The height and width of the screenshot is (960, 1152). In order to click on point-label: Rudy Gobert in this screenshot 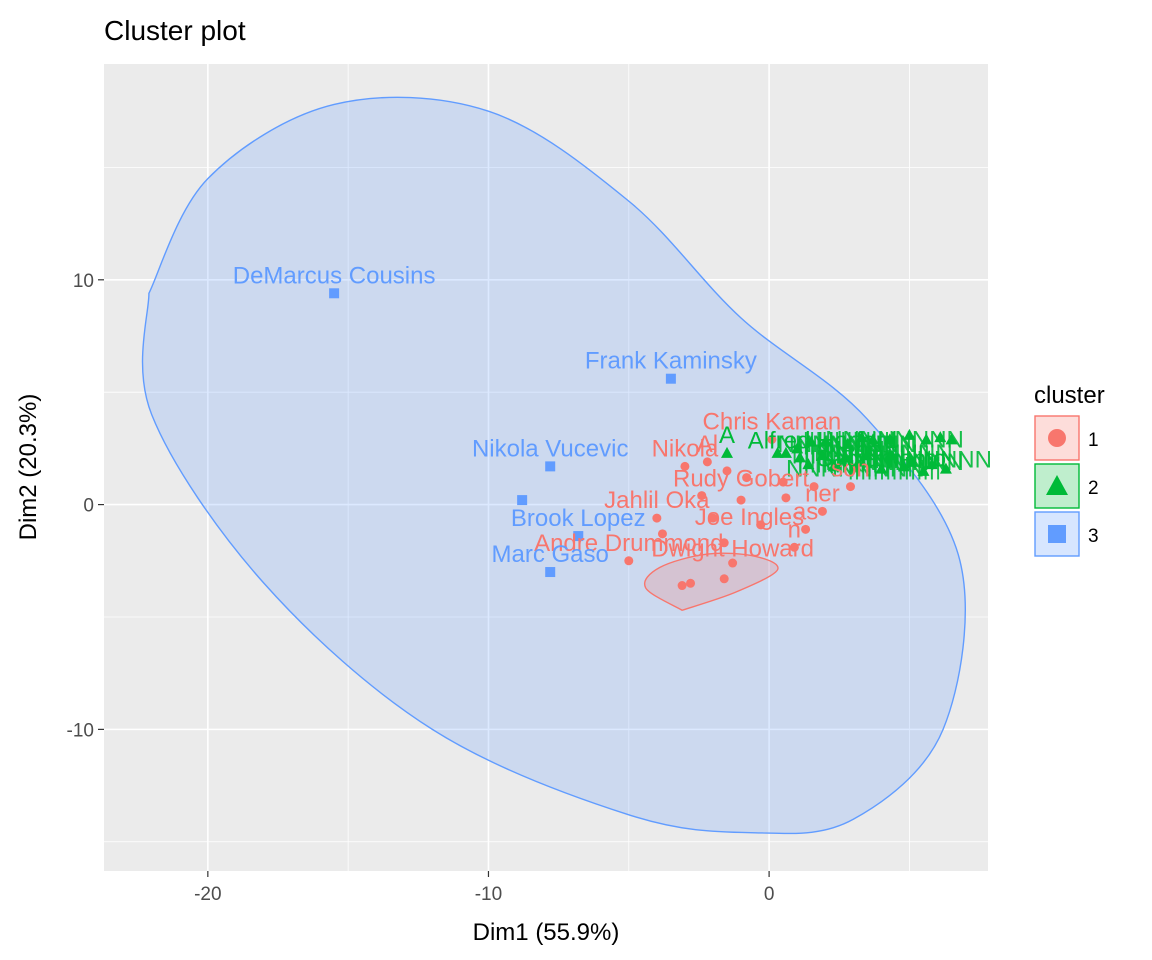, I will do `click(741, 479)`.